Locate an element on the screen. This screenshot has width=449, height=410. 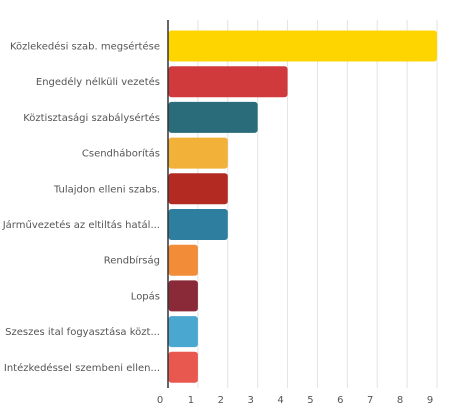
x-tick-label: 0 is located at coordinates (160, 400).